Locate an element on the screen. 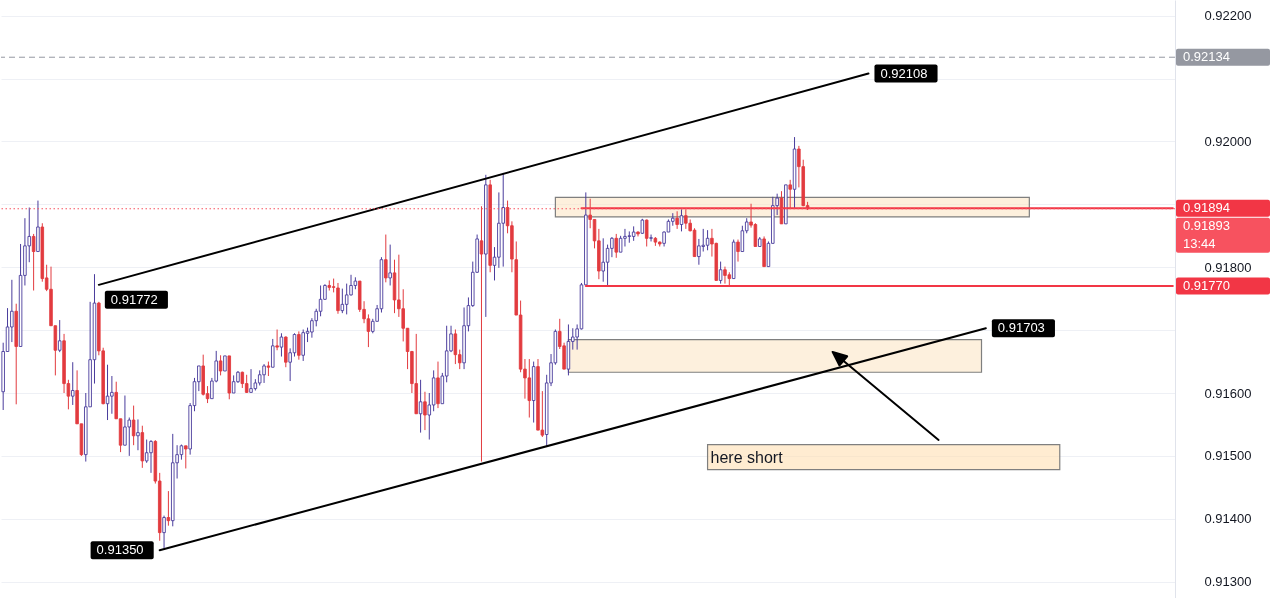  data-label: 0.91350 is located at coordinates (120, 550).